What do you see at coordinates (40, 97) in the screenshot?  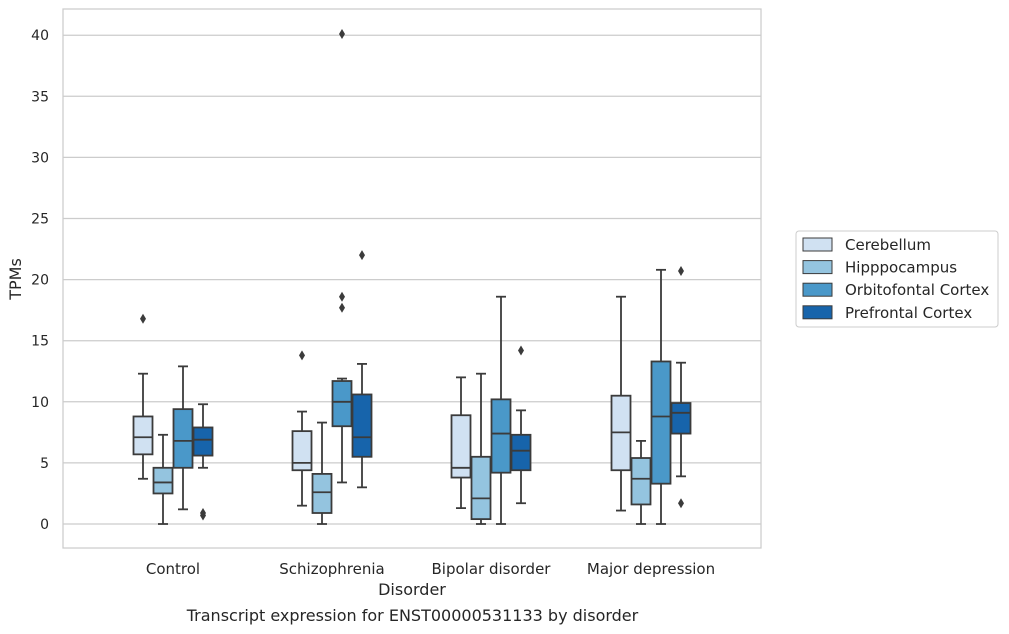 I see `y-tick-label: 35` at bounding box center [40, 97].